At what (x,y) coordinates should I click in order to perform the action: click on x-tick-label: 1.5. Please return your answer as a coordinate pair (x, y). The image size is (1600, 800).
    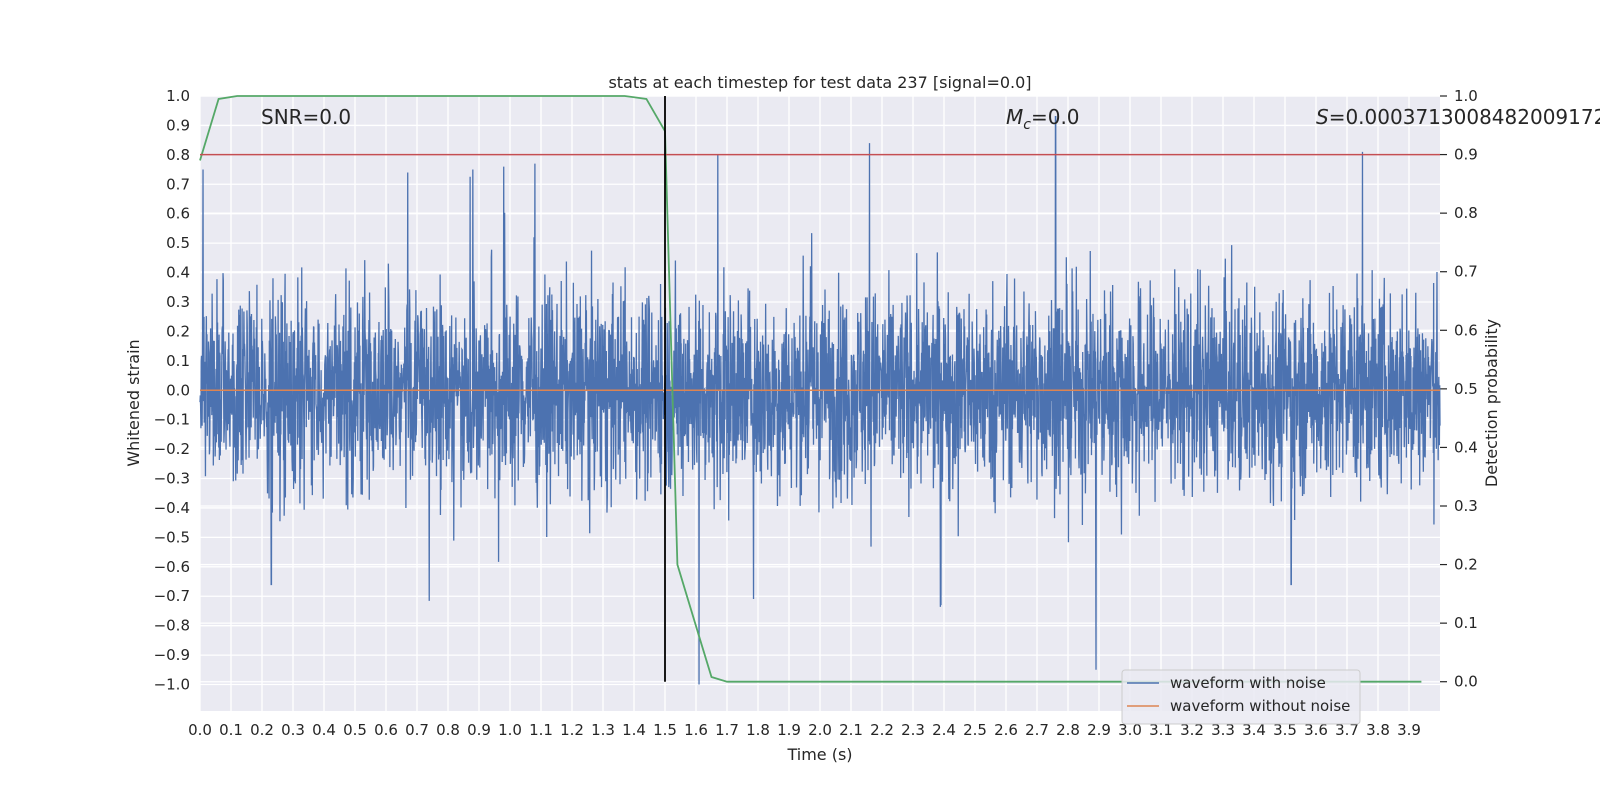
    Looking at the image, I should click on (665, 730).